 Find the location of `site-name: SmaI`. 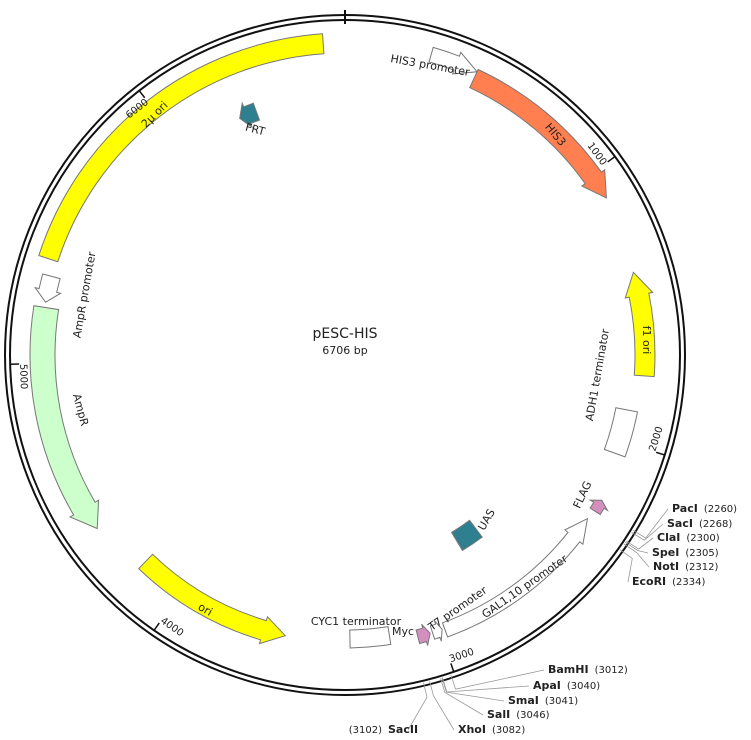

site-name: SmaI is located at coordinates (523, 700).